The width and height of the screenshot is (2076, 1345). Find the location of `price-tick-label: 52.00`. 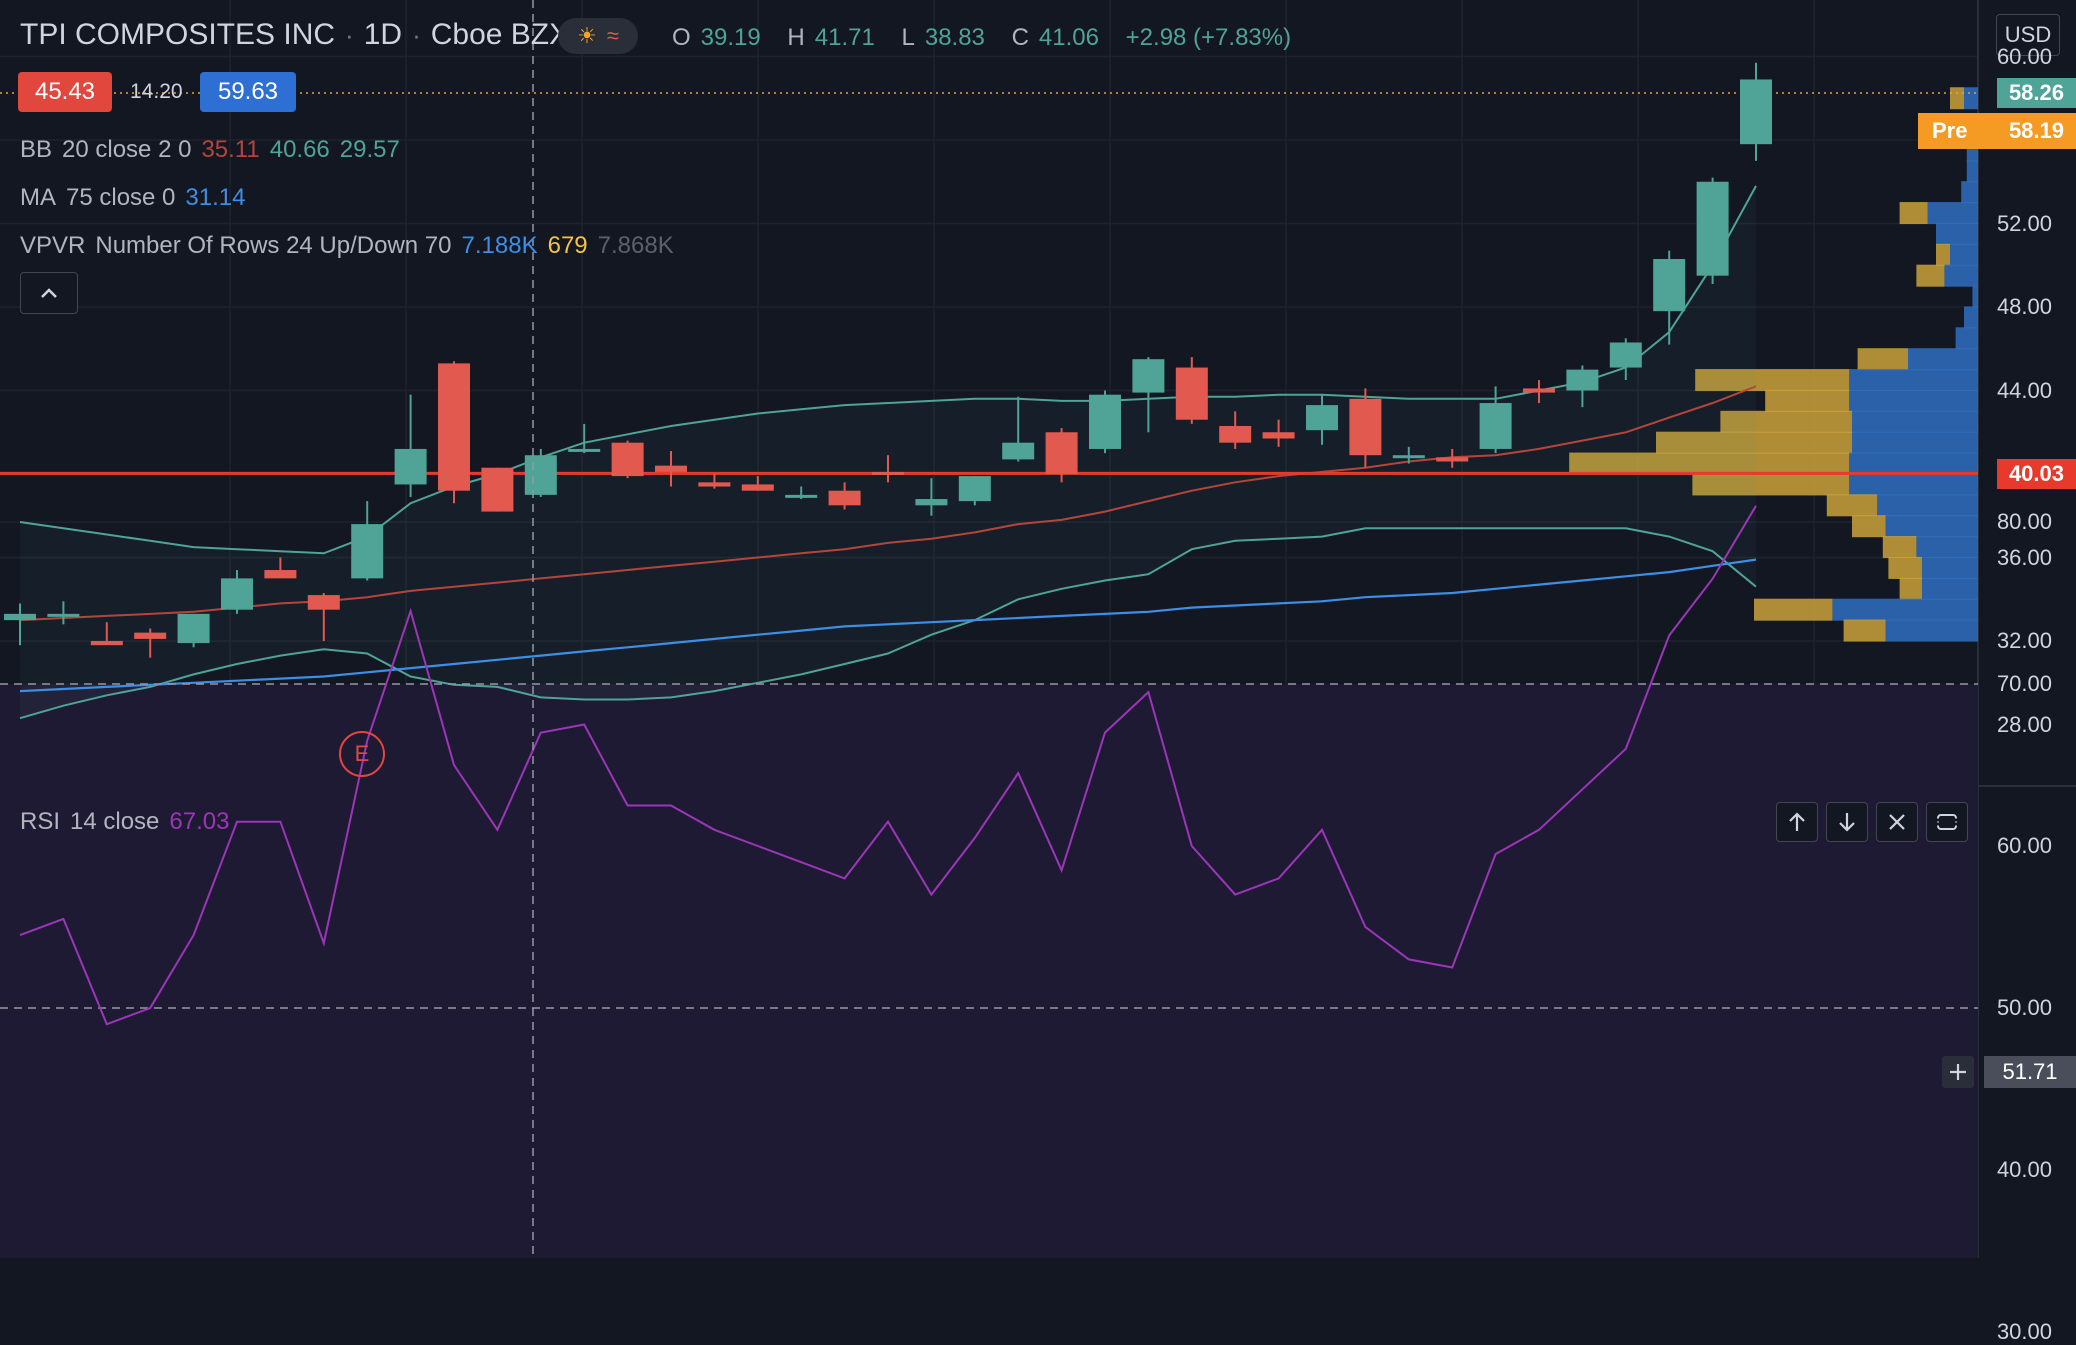

price-tick-label: 52.00 is located at coordinates (2024, 223).